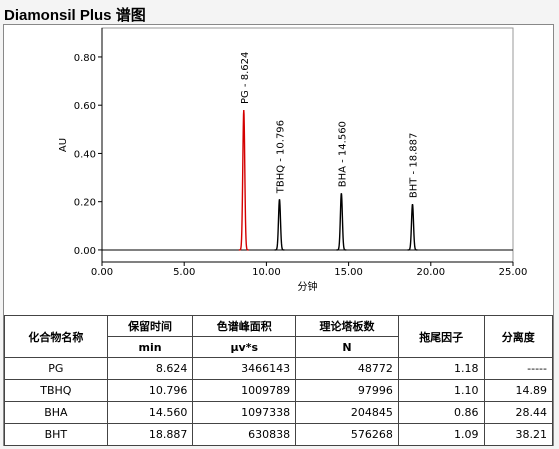 This screenshot has height=449, width=559. Describe the element at coordinates (430, 272) in the screenshot. I see `x-tick-label: 20.00` at that location.